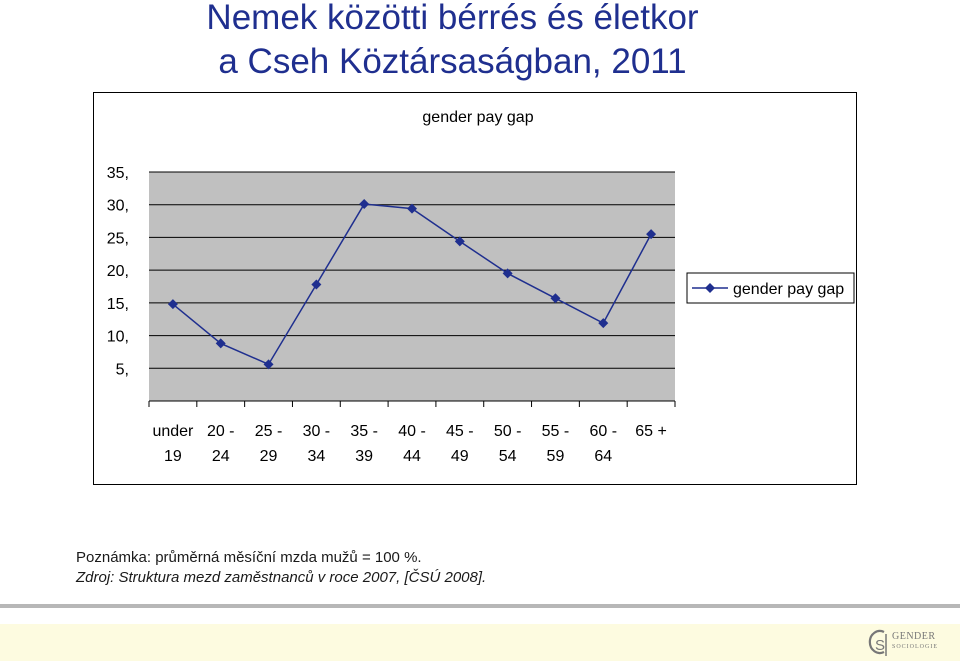  I want to click on logo-mark-icon: S, so click(877, 642).